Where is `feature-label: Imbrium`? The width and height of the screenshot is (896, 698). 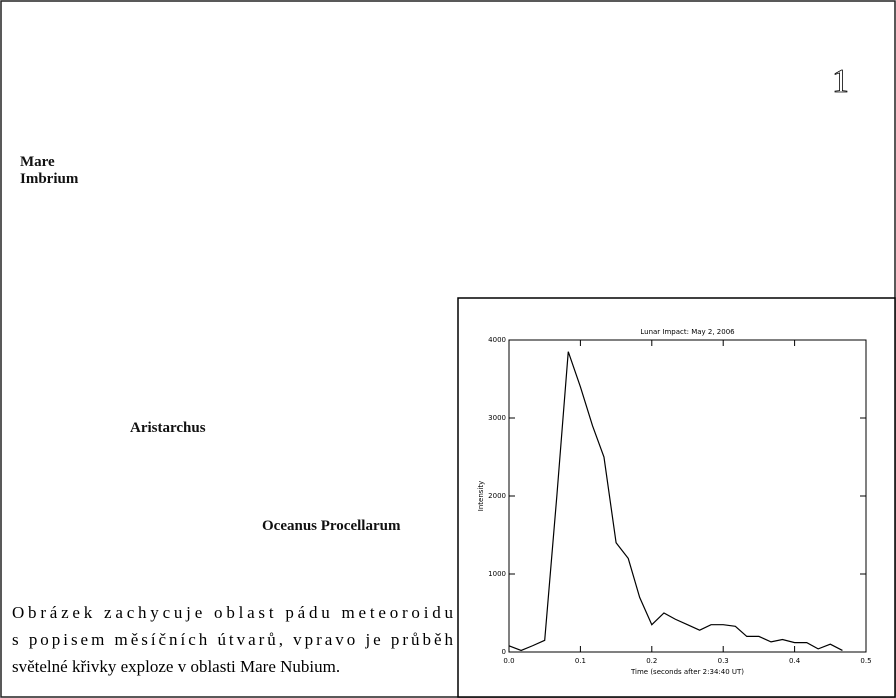 feature-label: Imbrium is located at coordinates (49, 179).